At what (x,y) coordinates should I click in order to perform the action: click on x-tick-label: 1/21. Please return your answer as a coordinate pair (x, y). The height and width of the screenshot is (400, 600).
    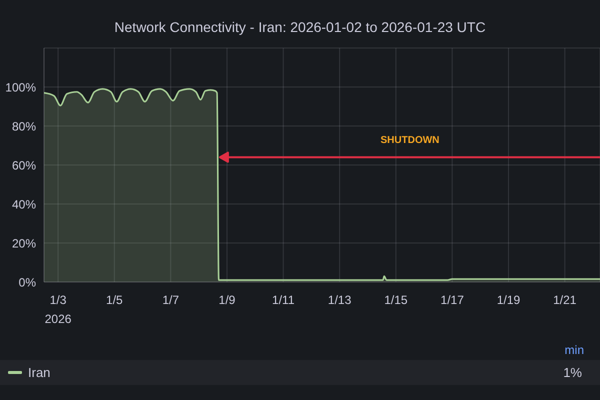
    Looking at the image, I should click on (565, 300).